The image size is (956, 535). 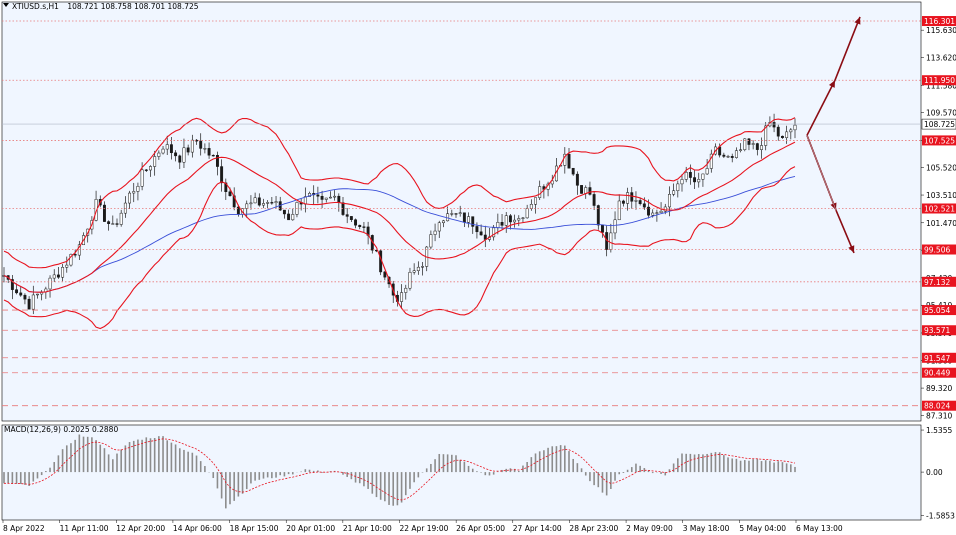 I want to click on bearish-arrow-2-head, so click(x=851, y=249).